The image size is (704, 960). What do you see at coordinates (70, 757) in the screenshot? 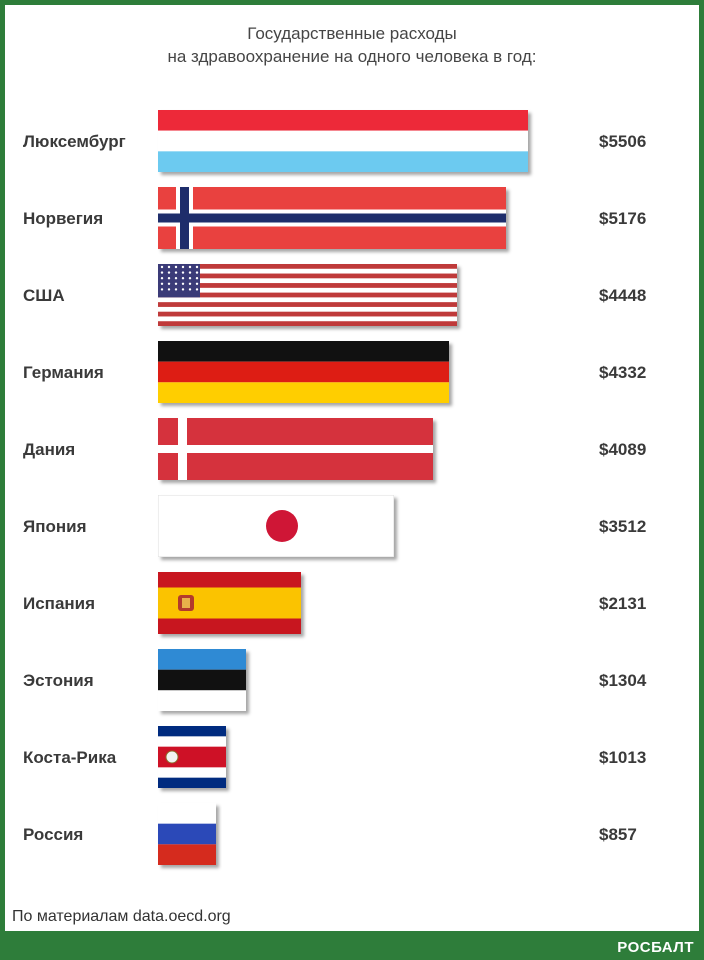
I see `country-label: Коста-Рика` at bounding box center [70, 757].